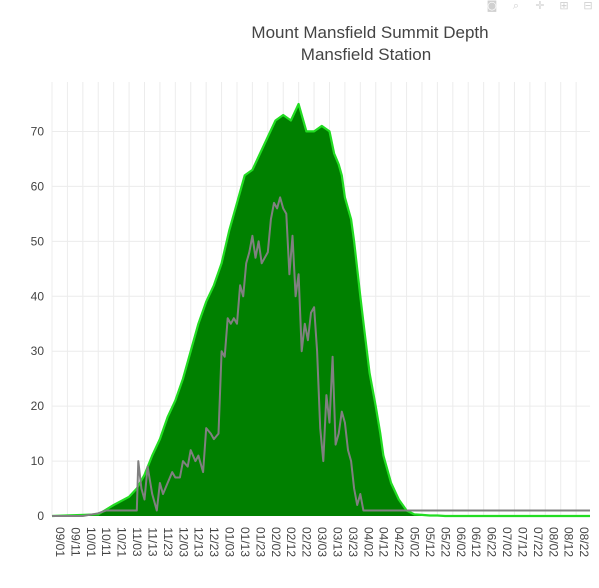 The width and height of the screenshot is (599, 588). Describe the element at coordinates (291, 542) in the screenshot. I see `x-tick-label: 02/12` at that location.